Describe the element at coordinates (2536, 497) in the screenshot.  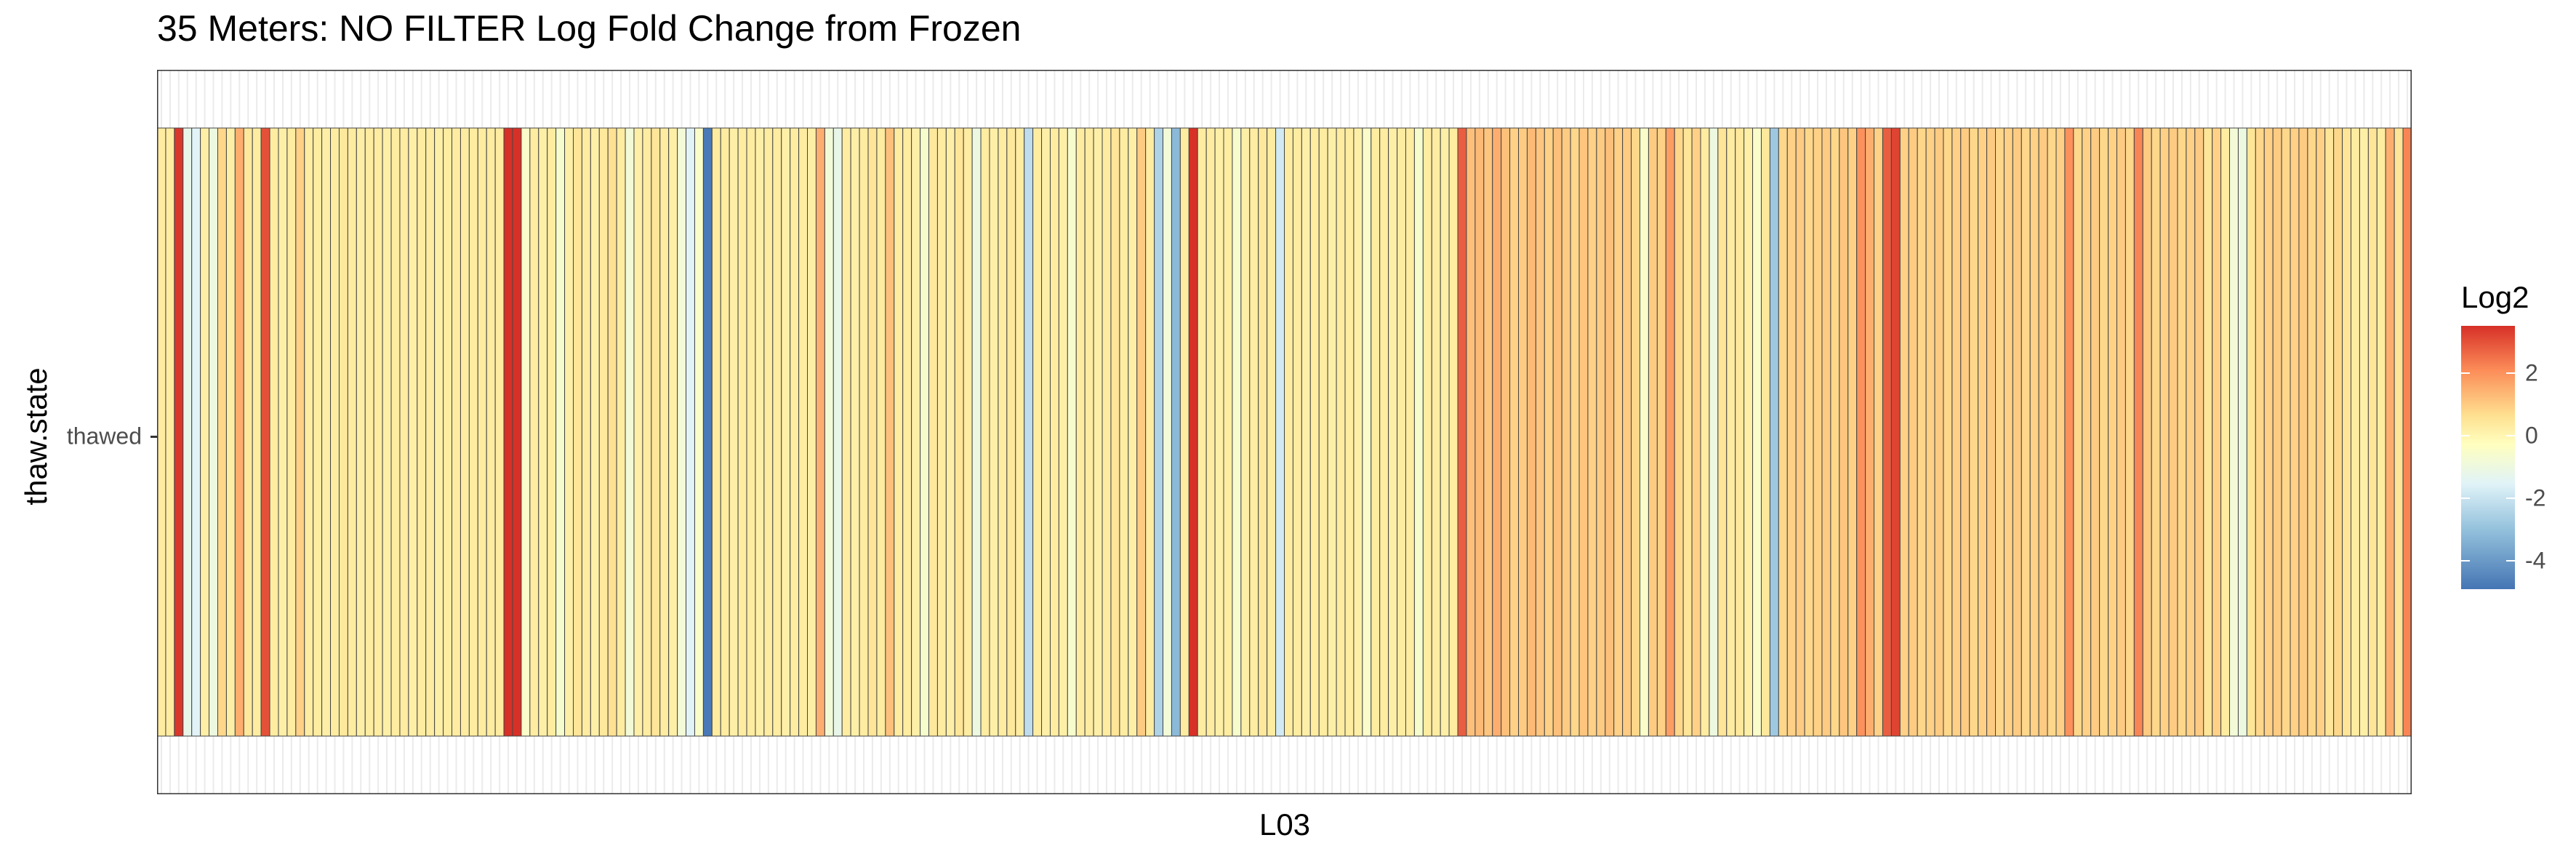
I see `legend-tick-label: -2` at that location.